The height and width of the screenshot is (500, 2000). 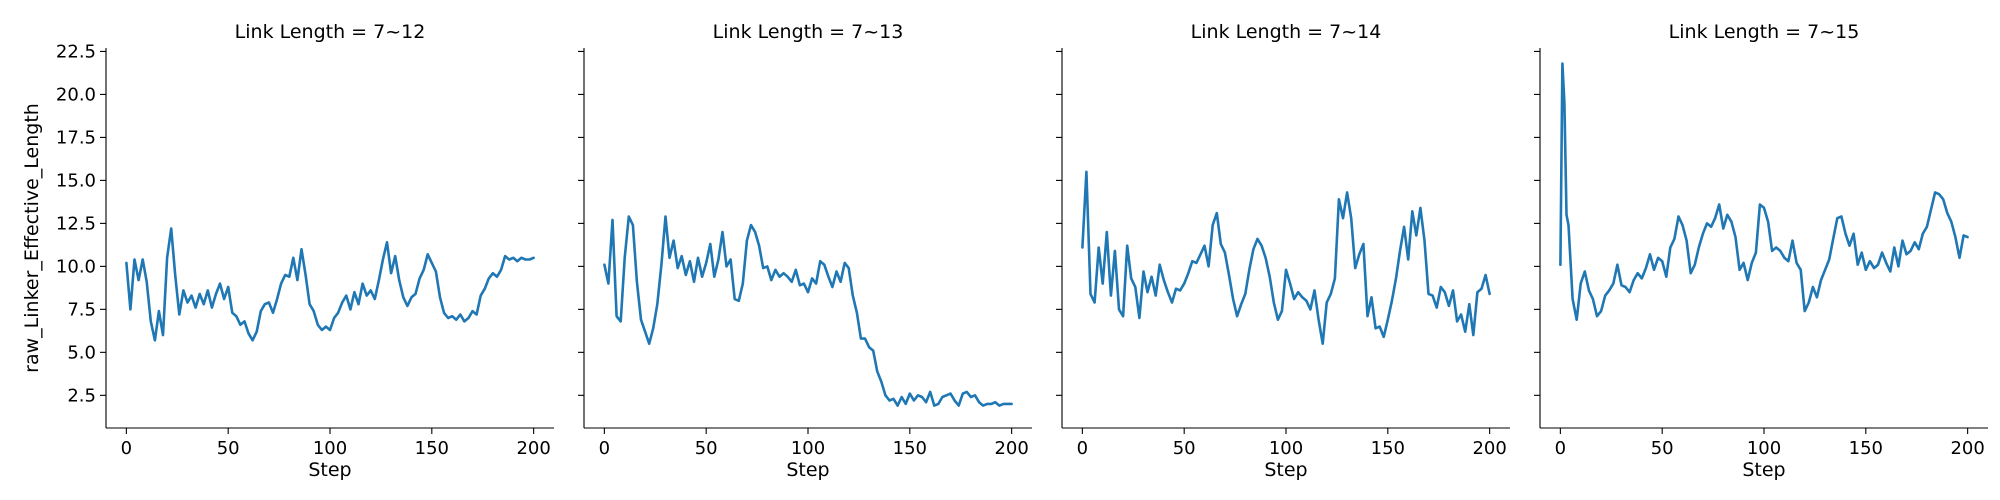 What do you see at coordinates (808, 32) in the screenshot?
I see `panel-title-2: Link Length = 7~13` at bounding box center [808, 32].